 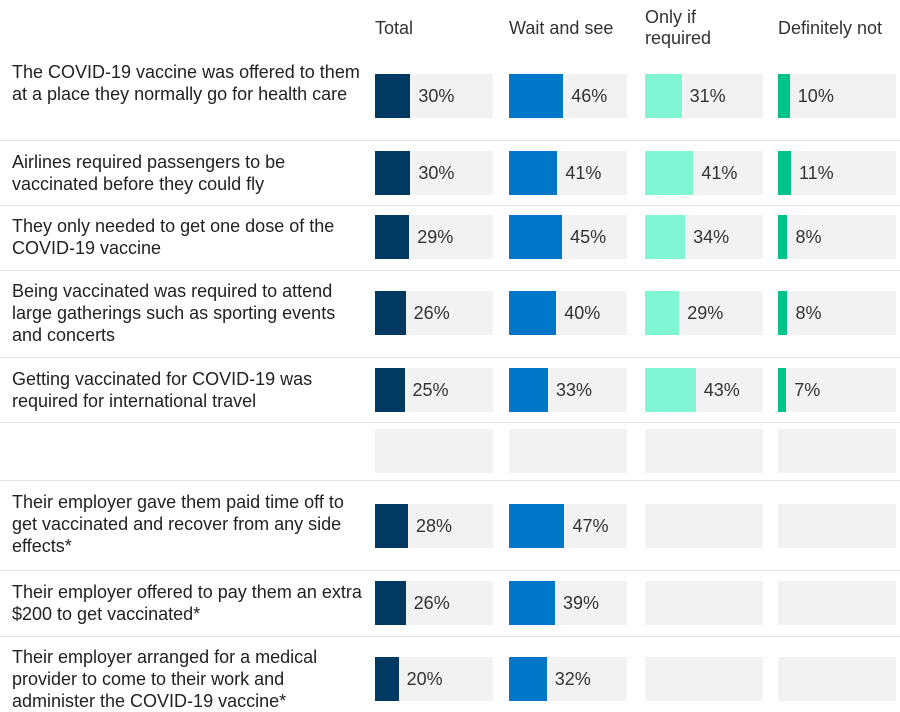 What do you see at coordinates (424, 679) in the screenshot?
I see `value-label: 20%` at bounding box center [424, 679].